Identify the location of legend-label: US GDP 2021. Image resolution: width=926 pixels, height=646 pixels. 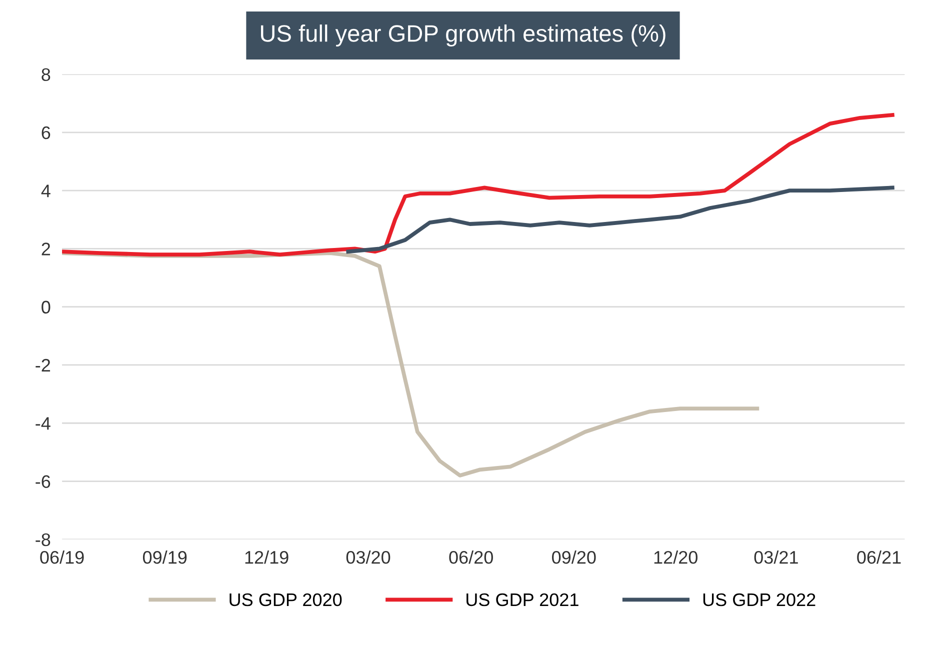
(522, 599).